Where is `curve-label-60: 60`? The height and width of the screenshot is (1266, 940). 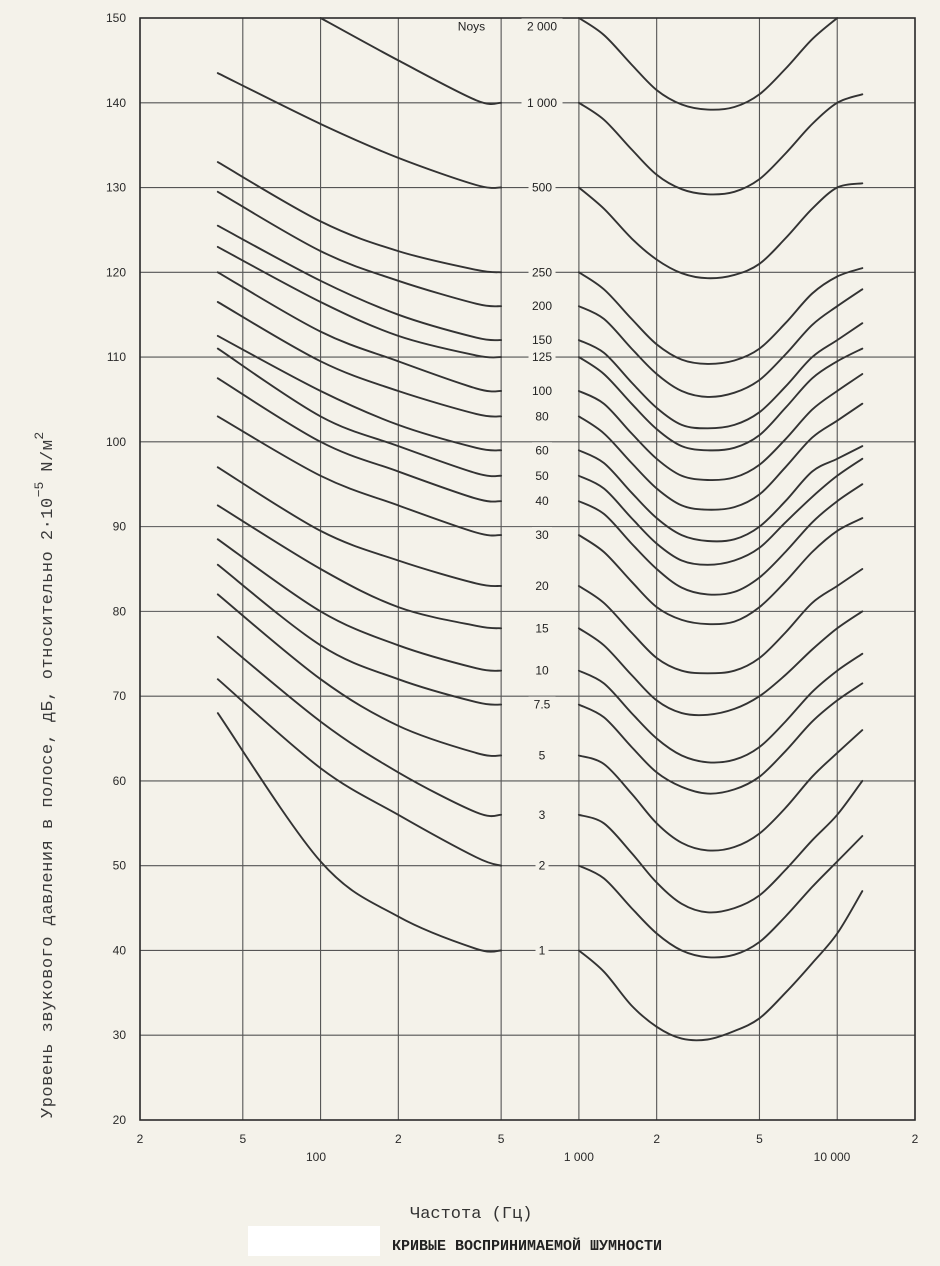
curve-label-60: 60 is located at coordinates (542, 450).